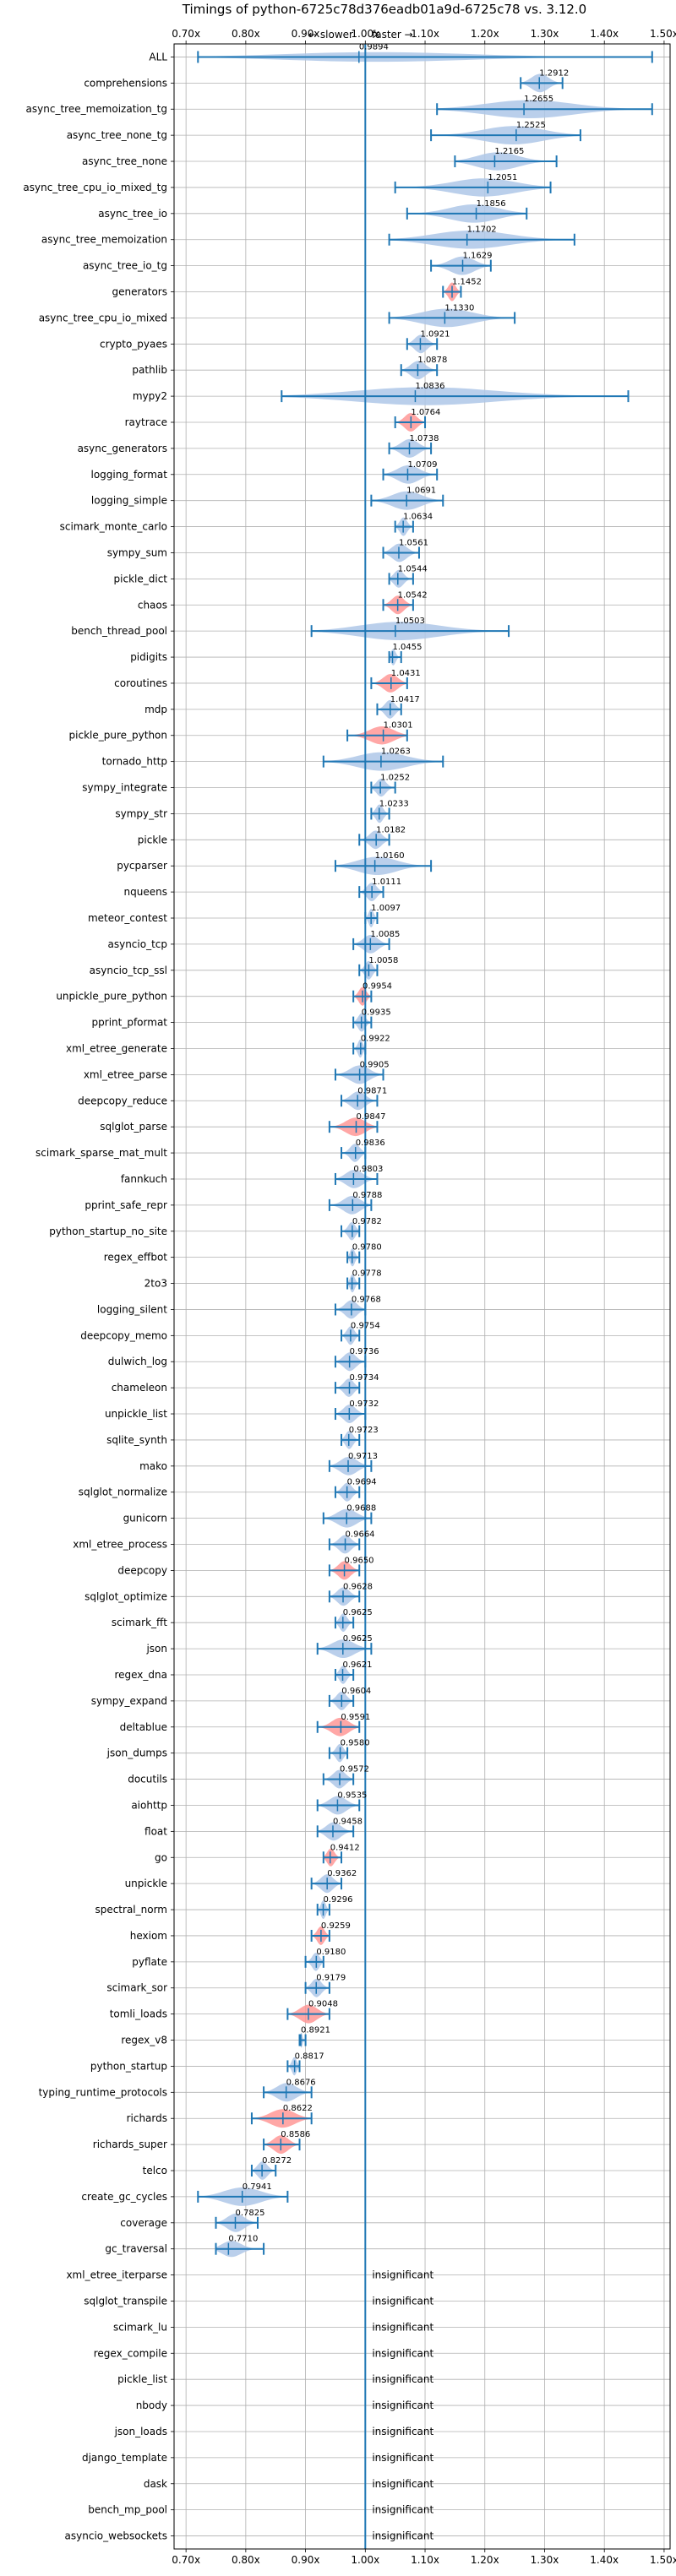 The height and width of the screenshot is (2576, 676). What do you see at coordinates (139, 1622) in the screenshot?
I see `benchmark-name: scimark_fft` at bounding box center [139, 1622].